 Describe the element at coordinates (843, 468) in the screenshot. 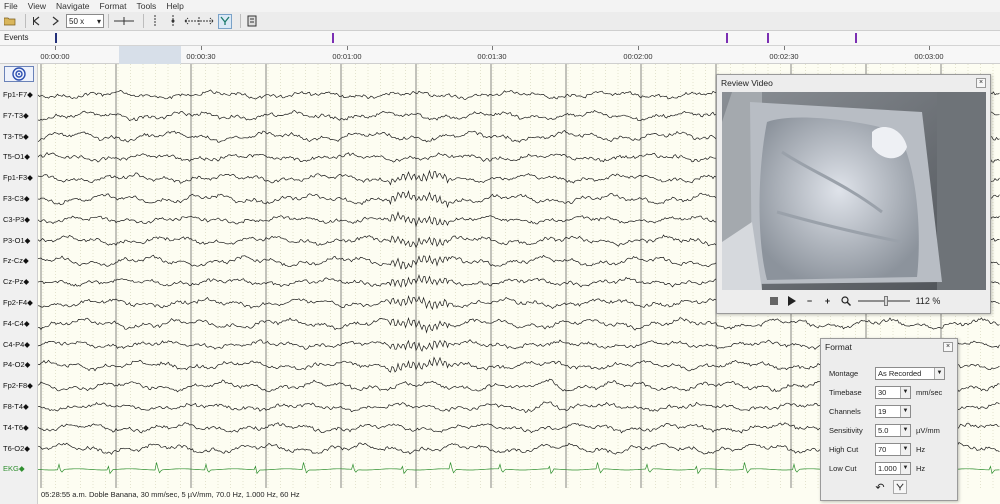

I see `format-label: Low Cut` at that location.